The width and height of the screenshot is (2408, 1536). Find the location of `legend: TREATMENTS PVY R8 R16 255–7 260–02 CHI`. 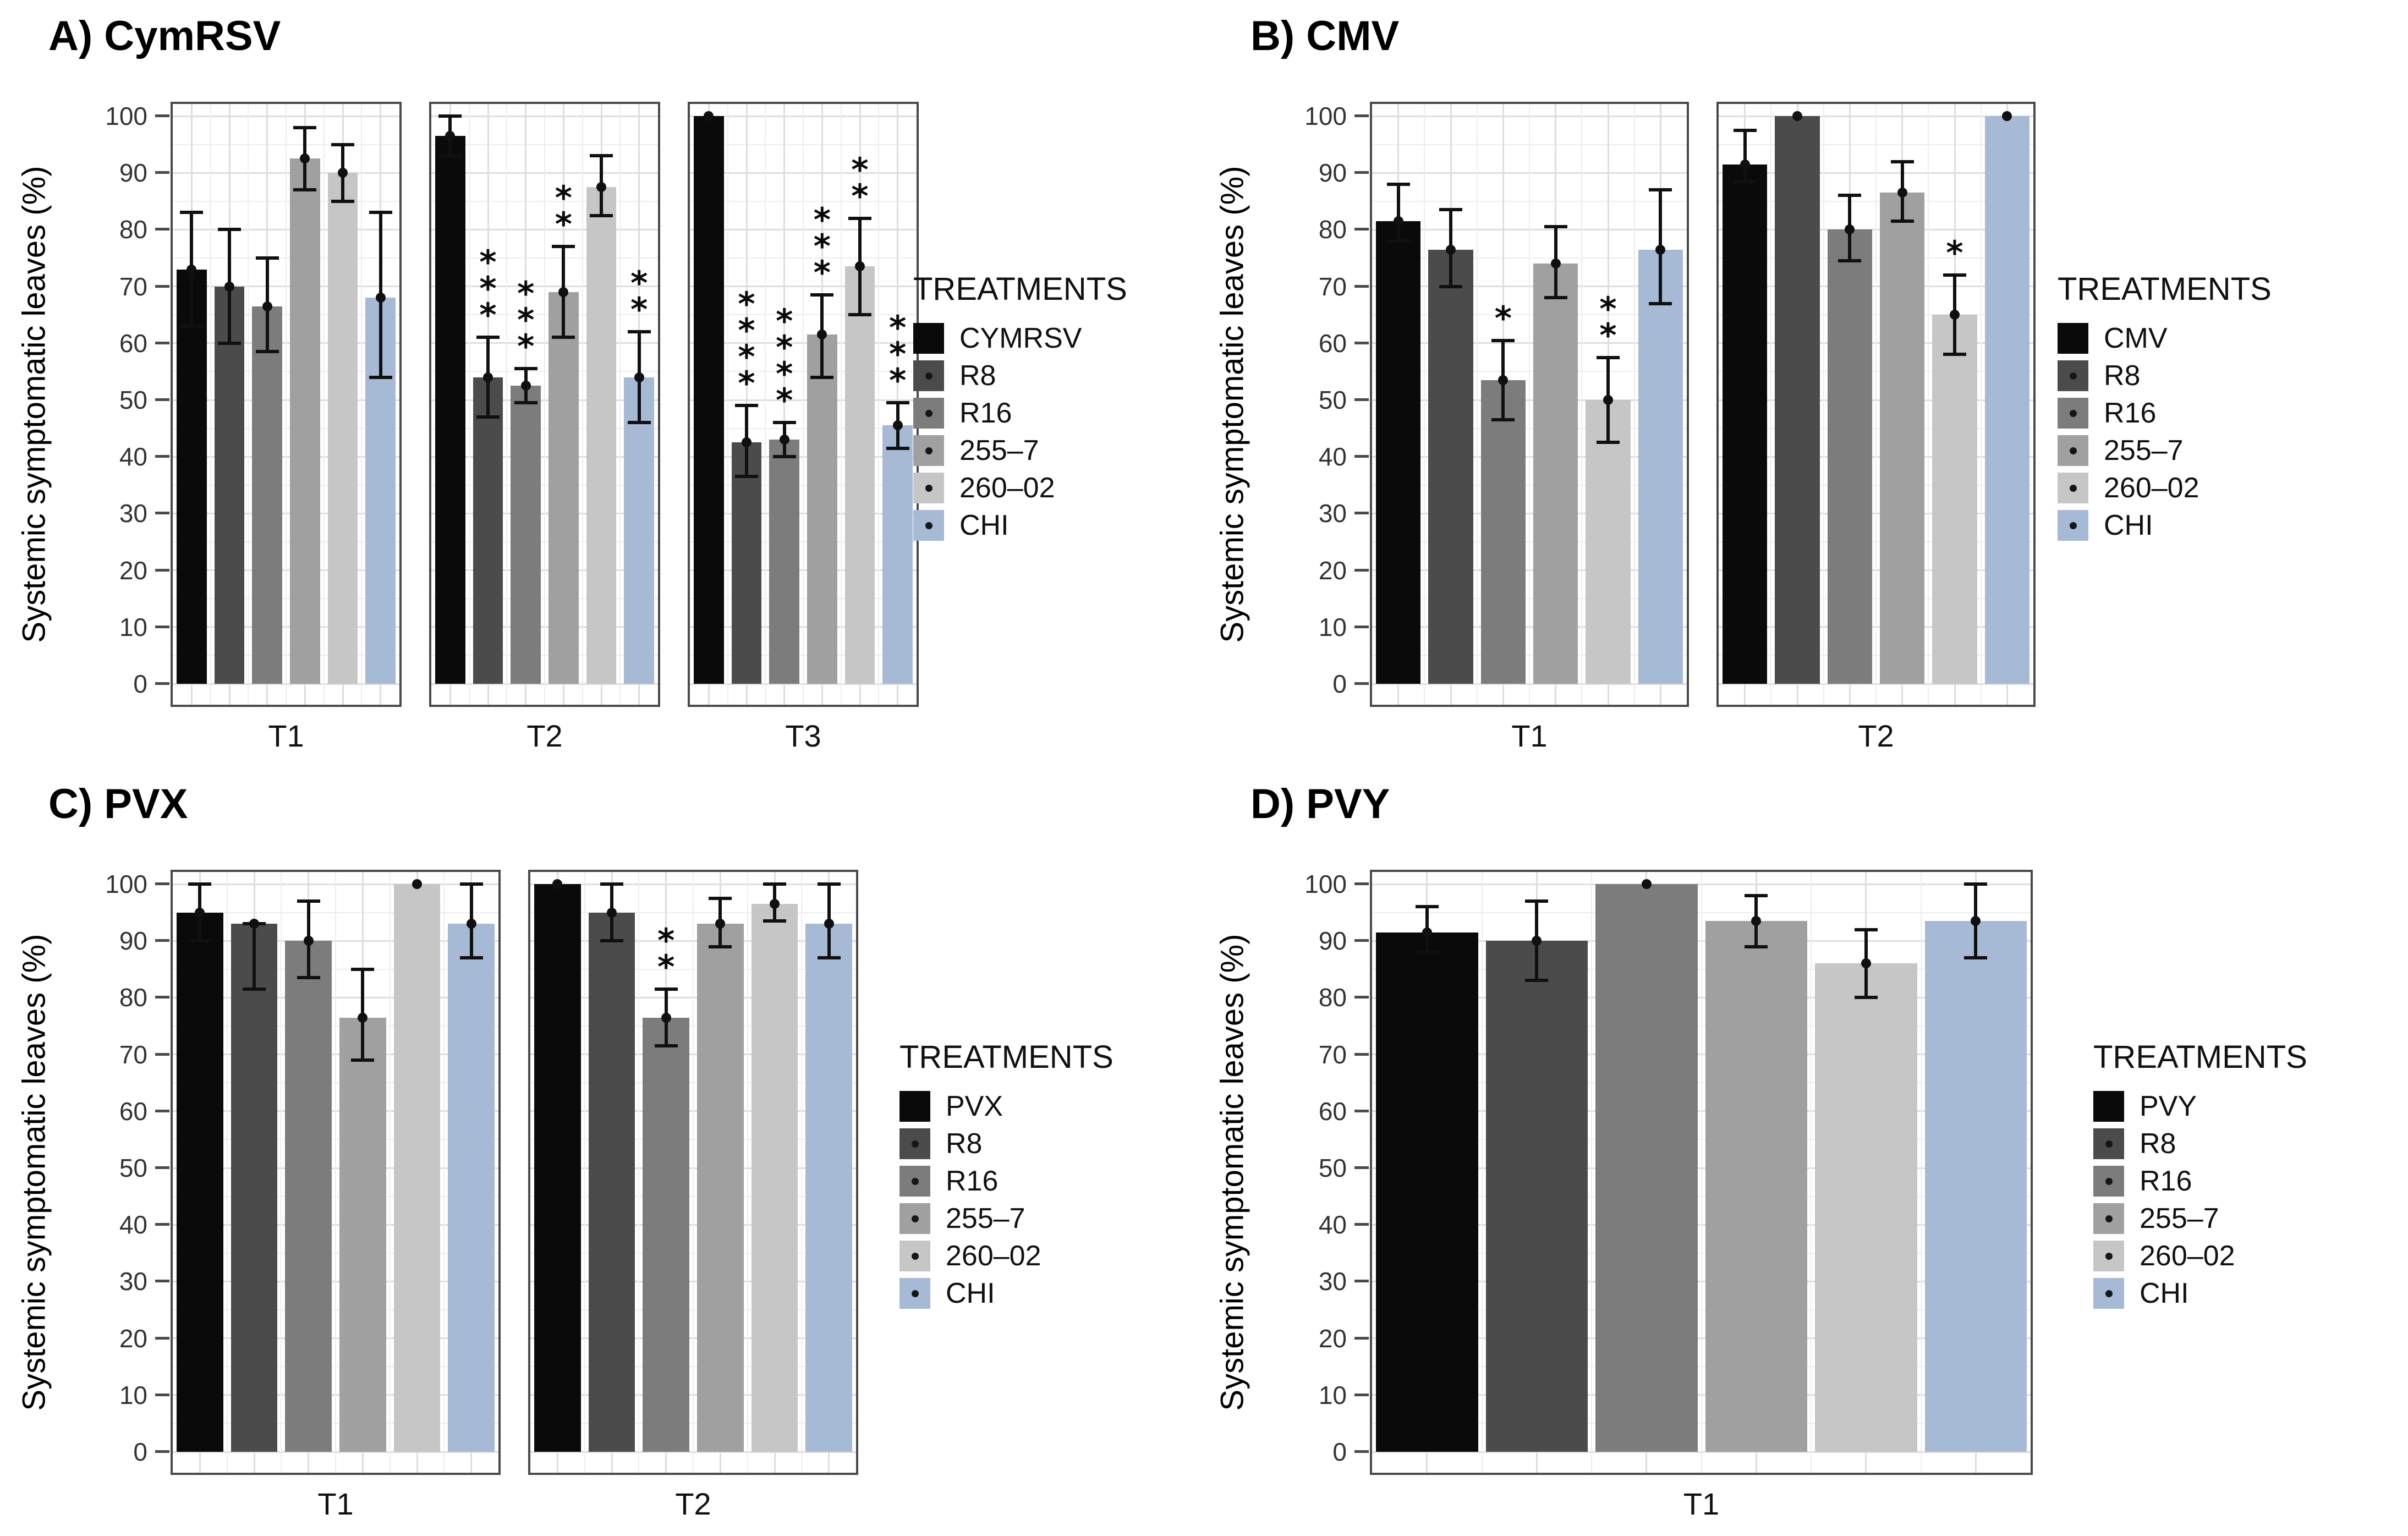

legend: TREATMENTS PVY R8 R16 255–7 260–02 CHI is located at coordinates (2200, 1176).